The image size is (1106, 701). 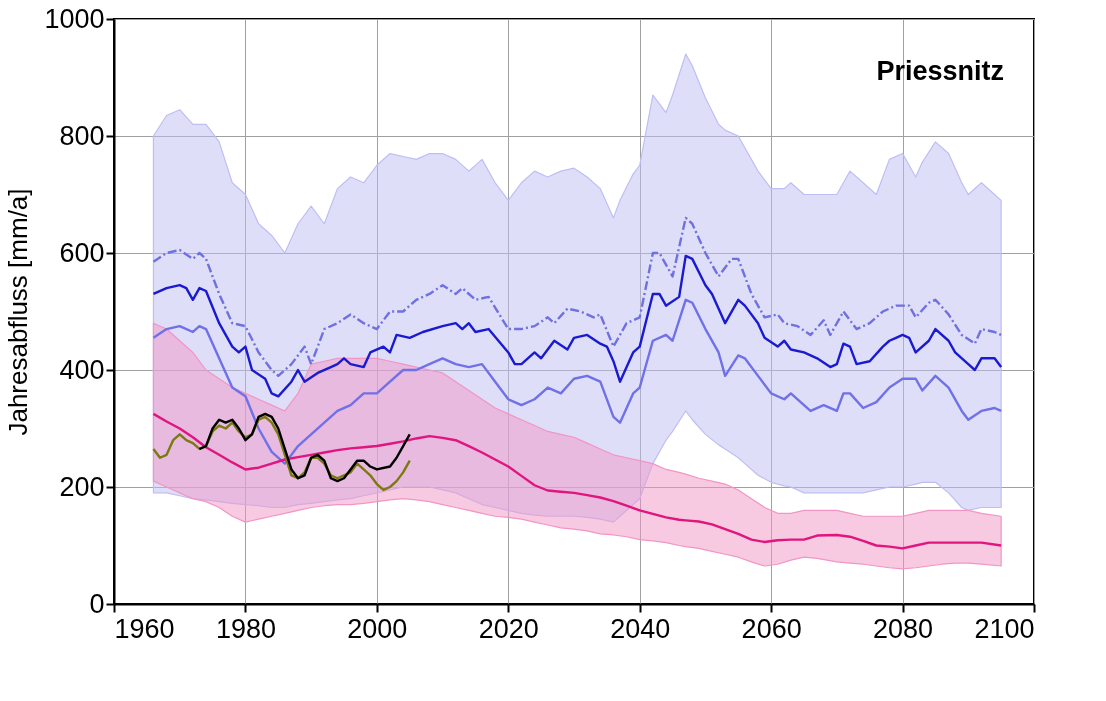 What do you see at coordinates (82, 369) in the screenshot?
I see `y-tick-label: 400` at bounding box center [82, 369].